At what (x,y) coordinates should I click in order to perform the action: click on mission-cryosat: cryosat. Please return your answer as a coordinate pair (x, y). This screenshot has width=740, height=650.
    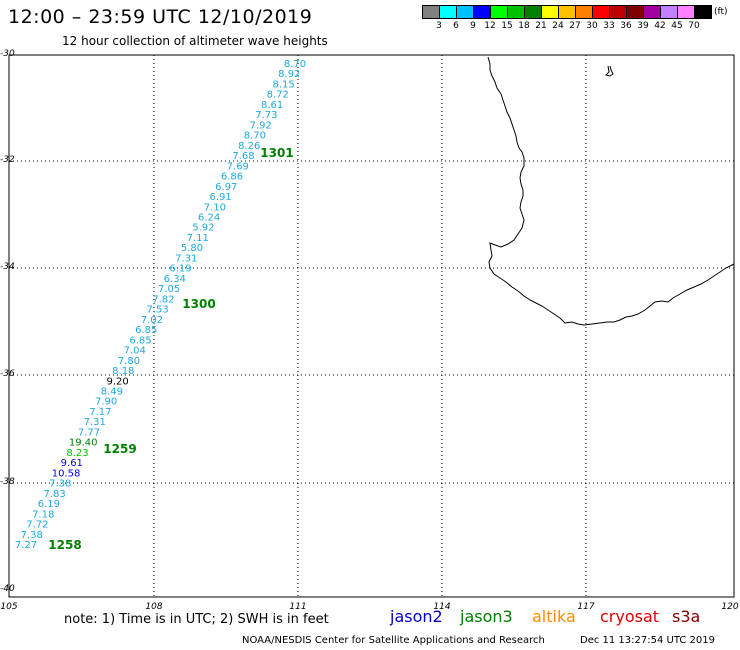
    Looking at the image, I should click on (630, 616).